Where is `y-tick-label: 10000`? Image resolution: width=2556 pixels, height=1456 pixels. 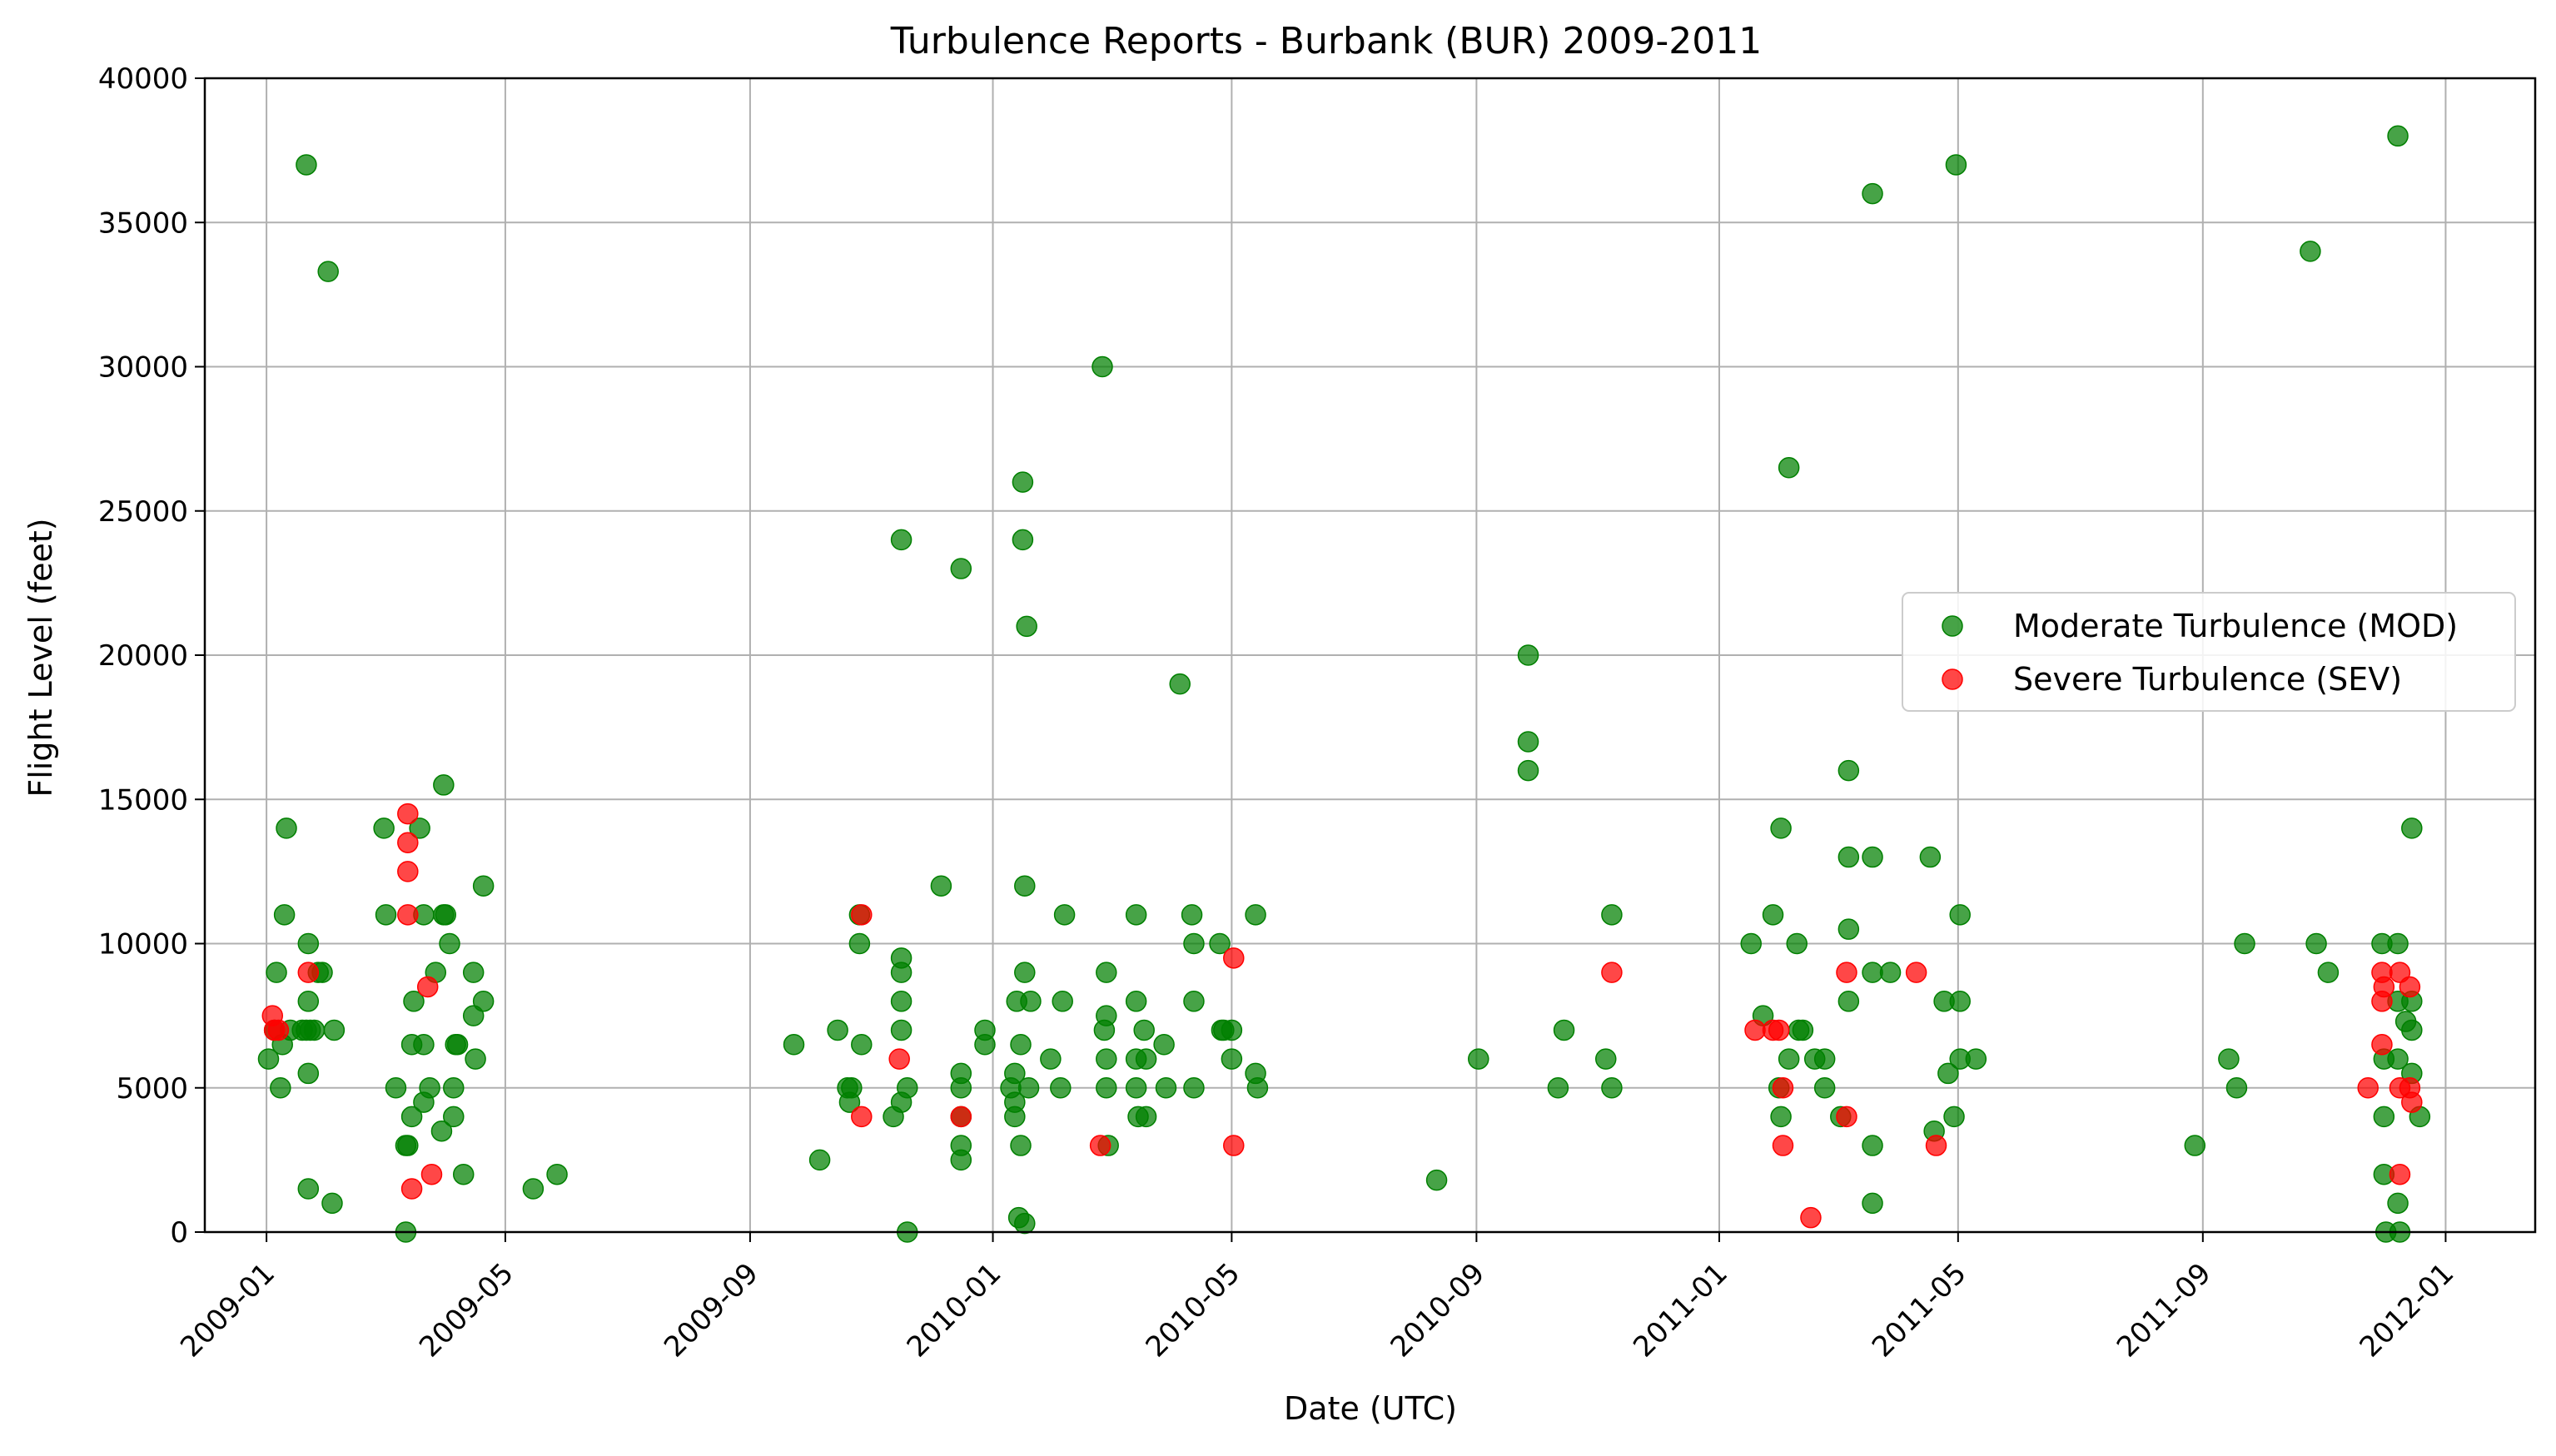 y-tick-label: 10000 is located at coordinates (143, 945).